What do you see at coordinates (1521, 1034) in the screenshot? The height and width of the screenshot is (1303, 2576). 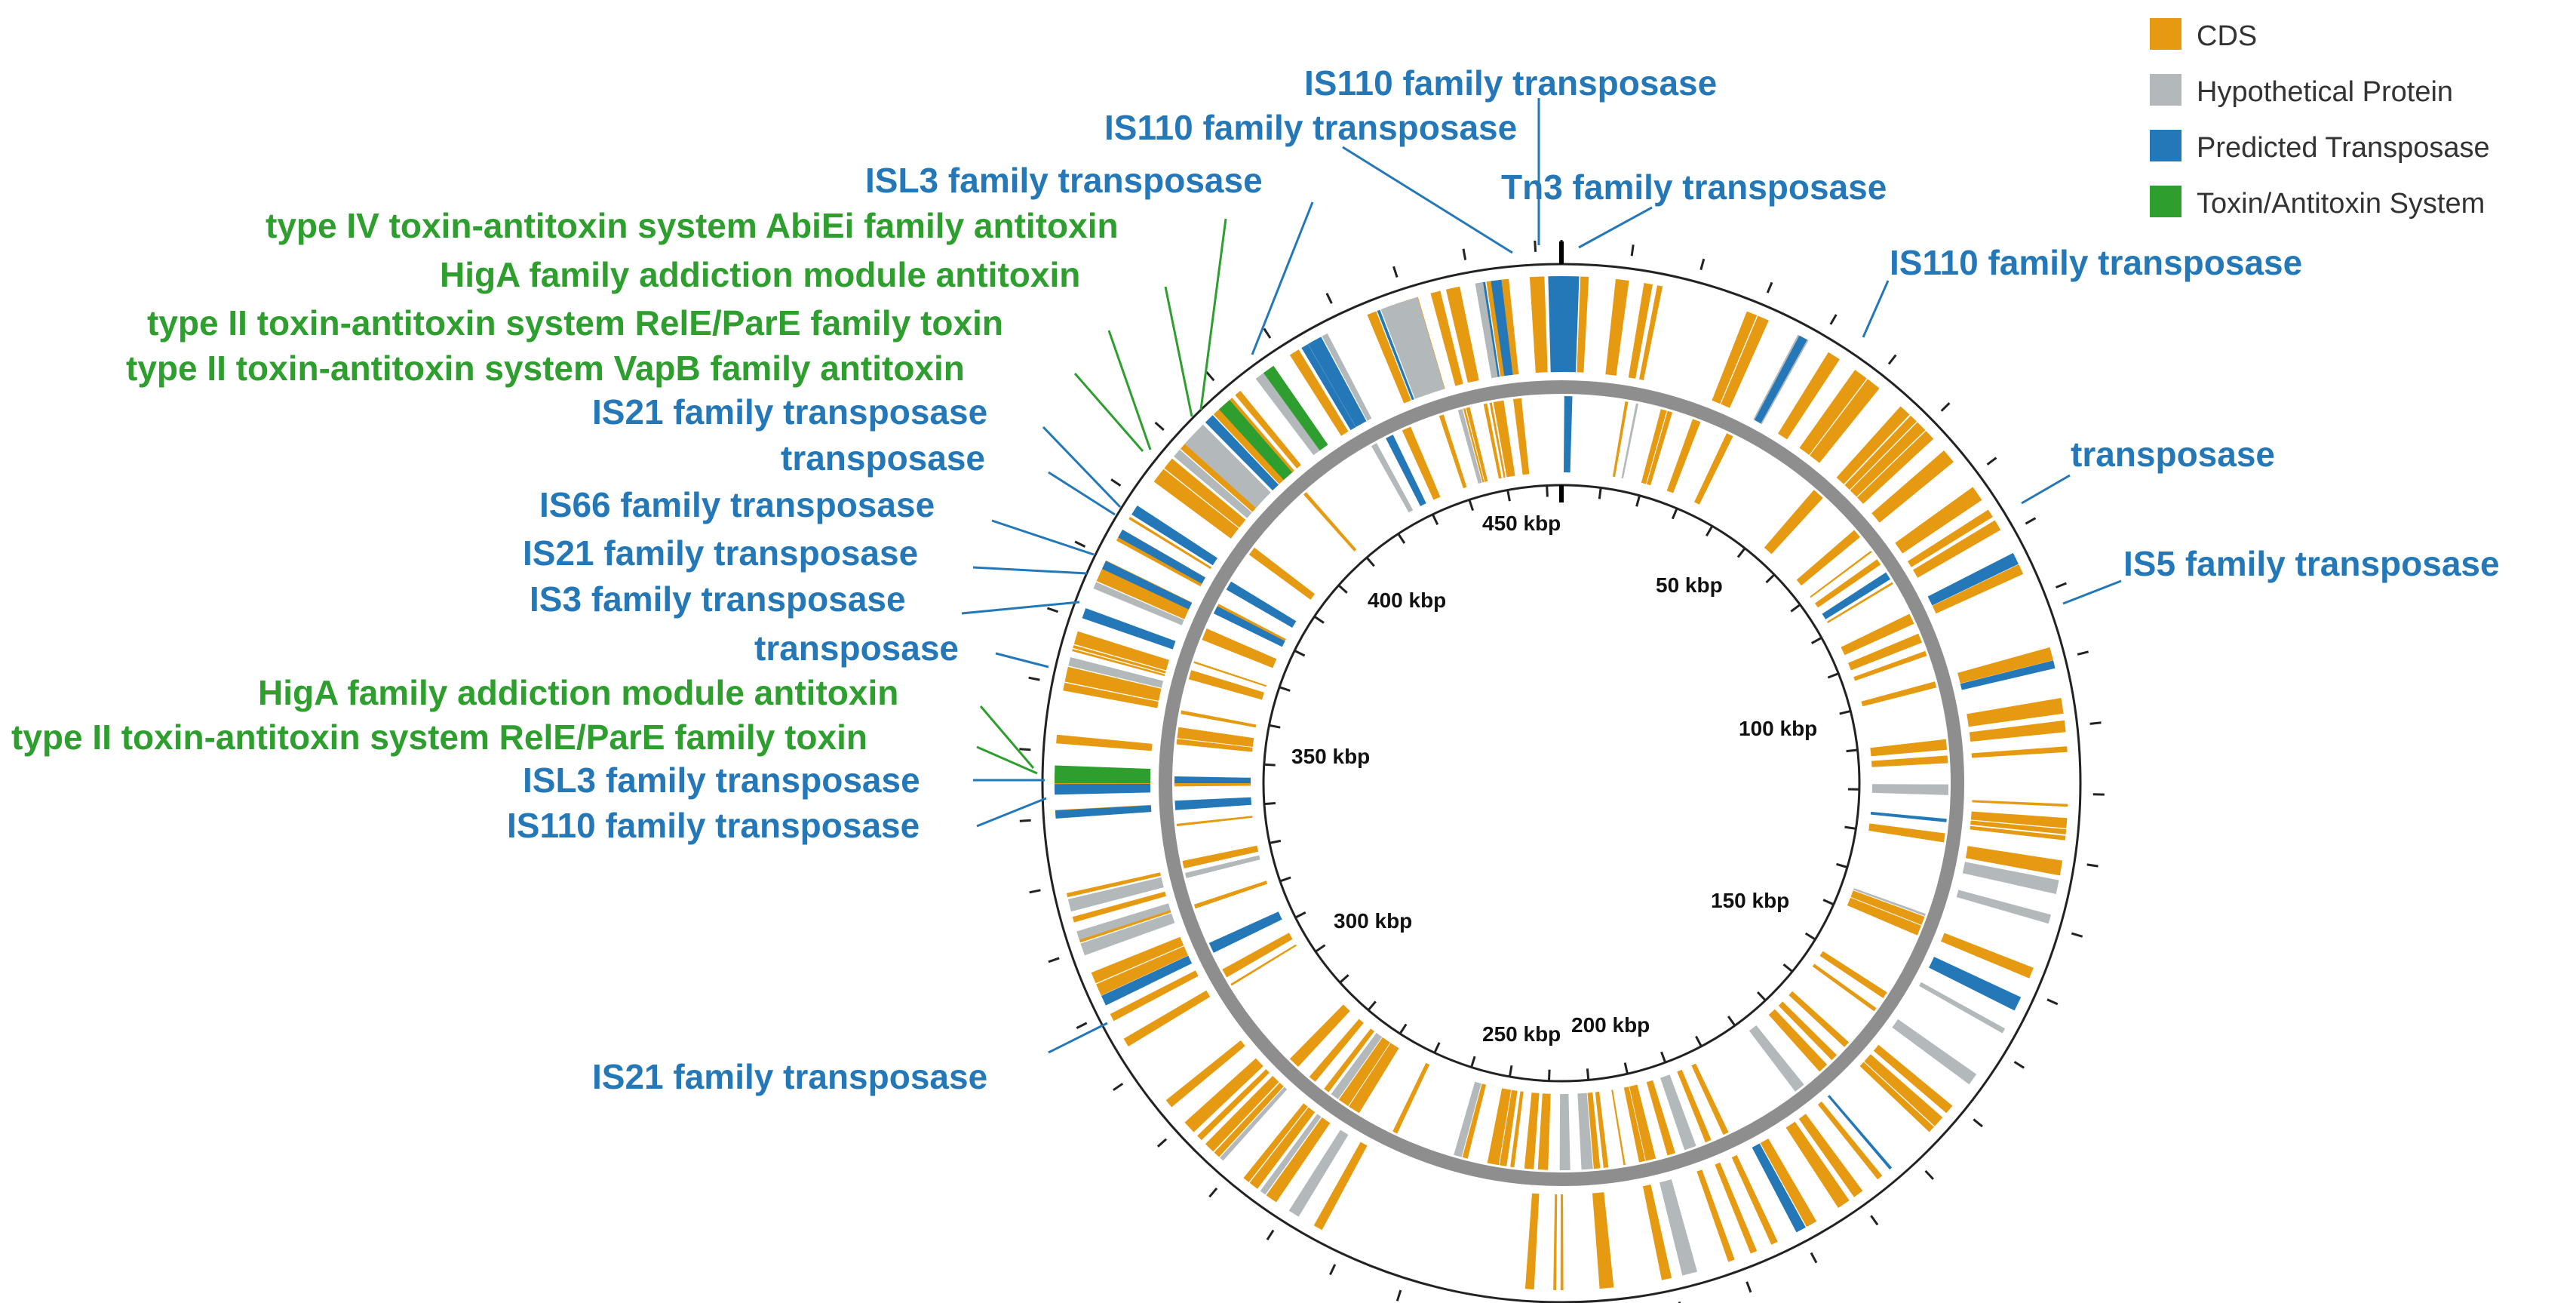 I see `scale-label-250kbp: 250 kbp` at bounding box center [1521, 1034].